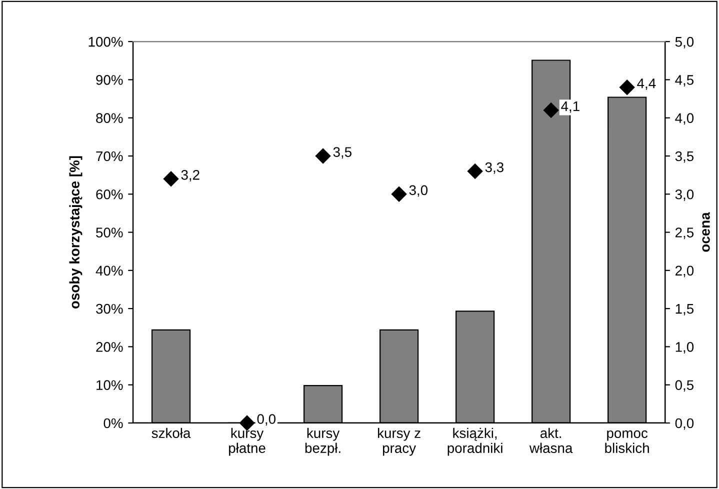 The height and width of the screenshot is (489, 719). Describe the element at coordinates (475, 442) in the screenshot. I see `x-tick-label: książki, poradniki` at that location.